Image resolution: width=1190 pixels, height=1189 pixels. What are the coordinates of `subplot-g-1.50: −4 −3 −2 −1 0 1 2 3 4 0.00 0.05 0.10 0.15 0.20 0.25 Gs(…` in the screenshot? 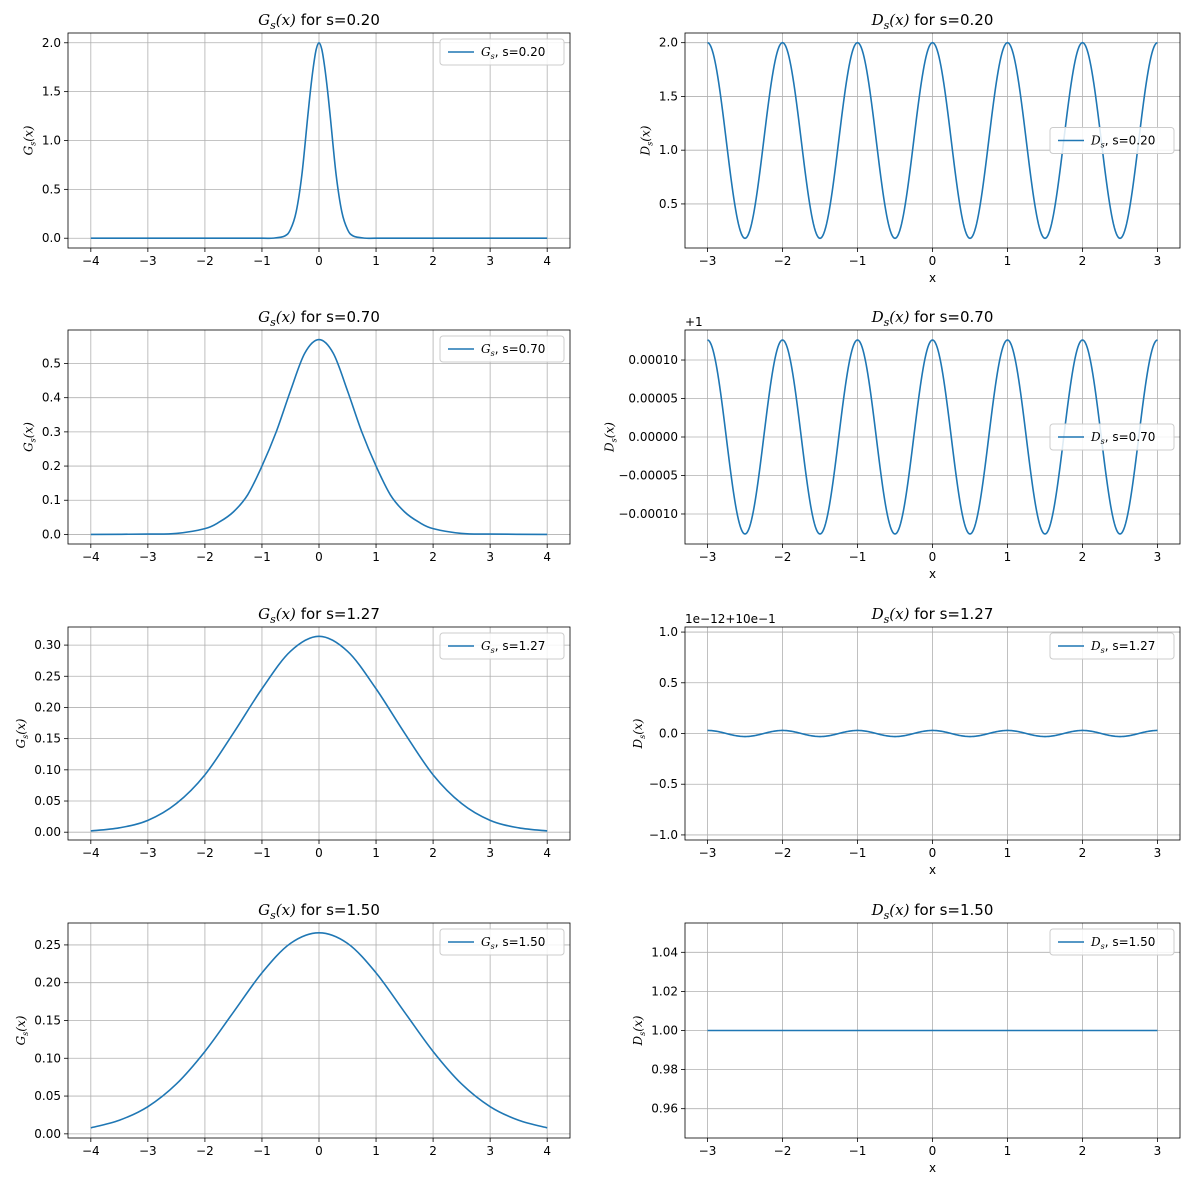 It's located at (292, 1029).